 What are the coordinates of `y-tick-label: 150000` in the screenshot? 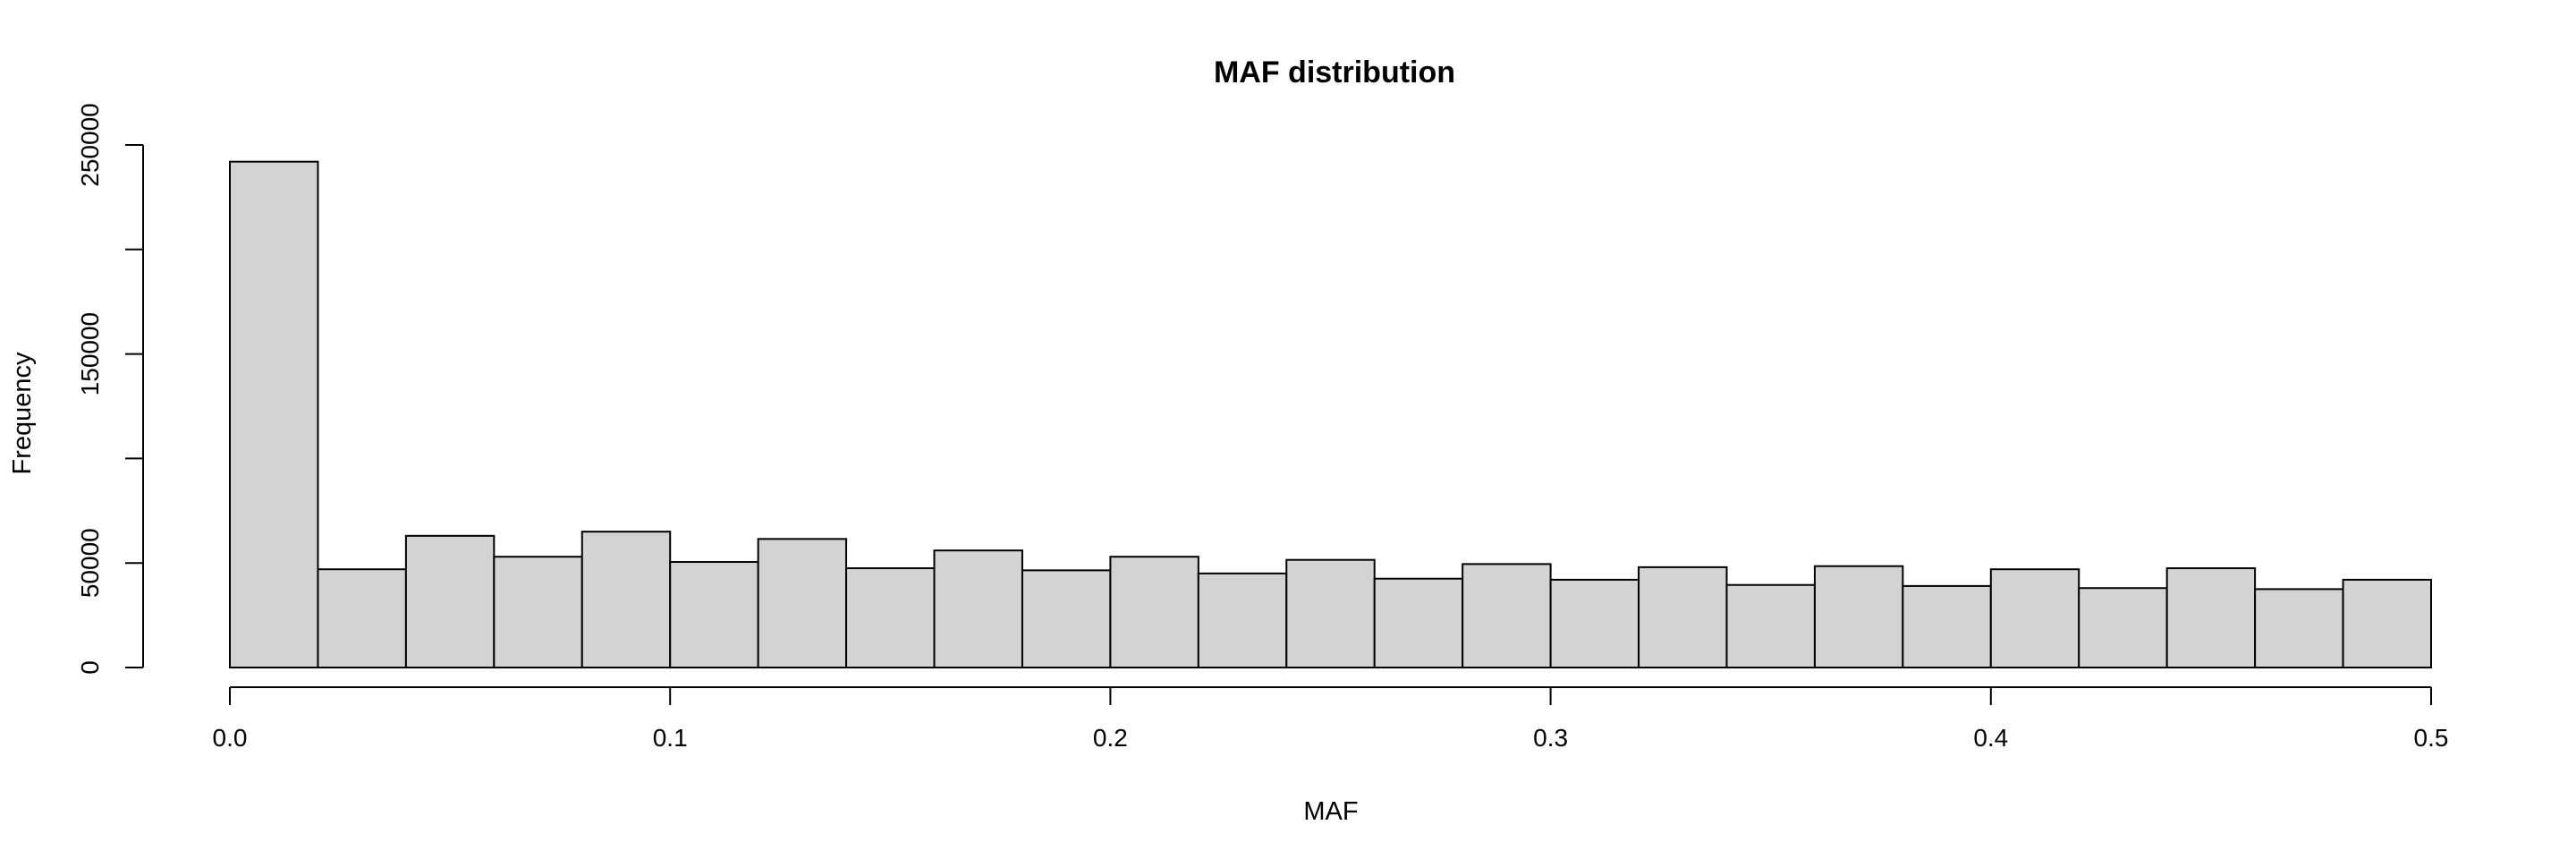 It's located at (90, 353).